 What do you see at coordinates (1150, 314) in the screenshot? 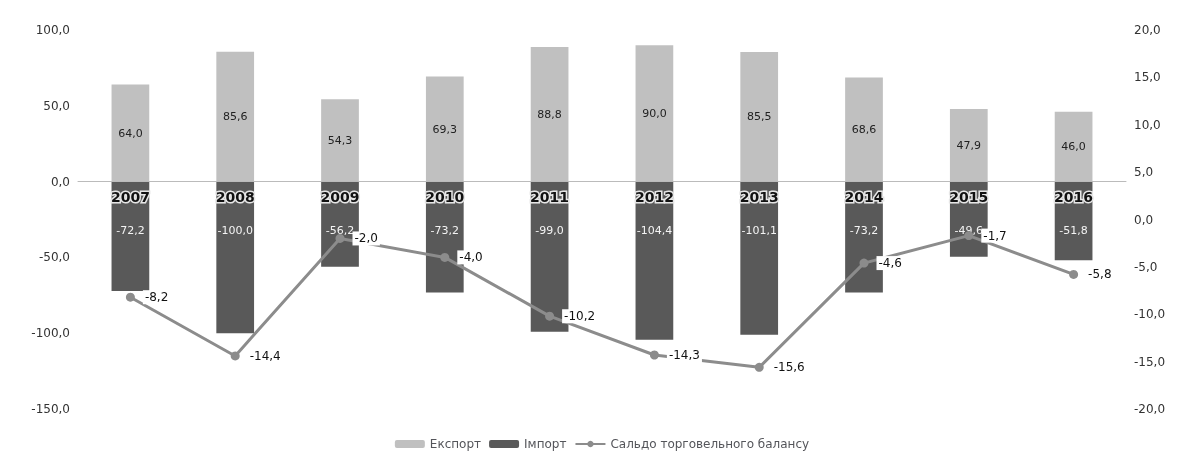
I see `y2-tick-label: -10,0` at bounding box center [1150, 314].